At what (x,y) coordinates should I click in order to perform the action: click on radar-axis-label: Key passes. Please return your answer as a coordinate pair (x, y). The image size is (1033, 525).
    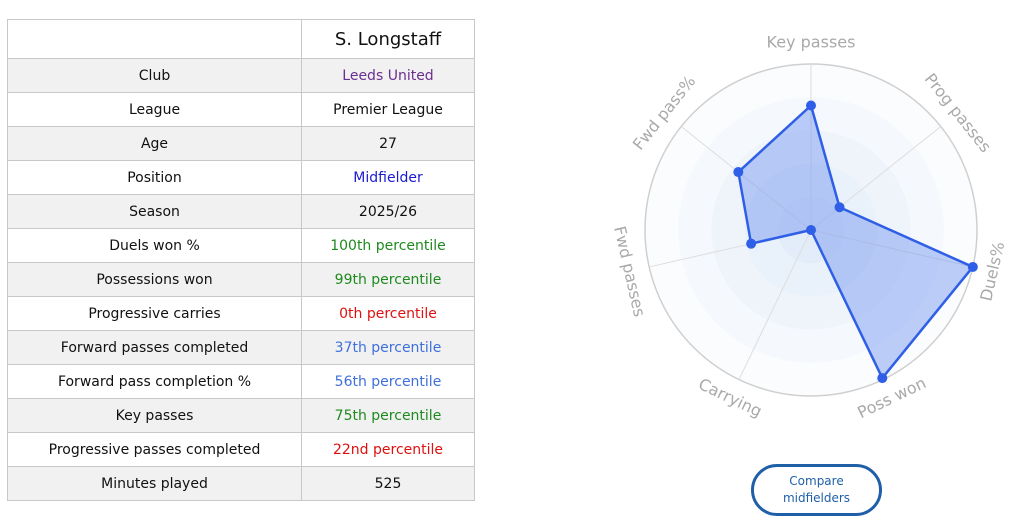
    Looking at the image, I should click on (811, 42).